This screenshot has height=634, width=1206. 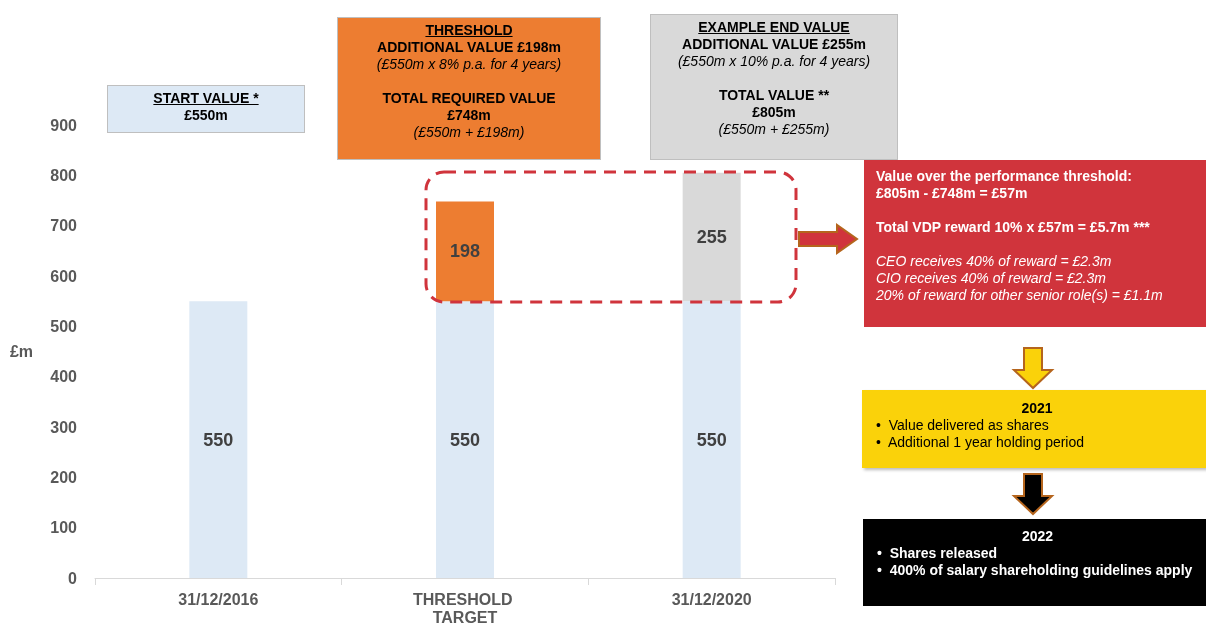 What do you see at coordinates (1034, 562) in the screenshot?
I see `callout-box: 2022 • Shares released • 400% of salary shareholding guidelines apply` at bounding box center [1034, 562].